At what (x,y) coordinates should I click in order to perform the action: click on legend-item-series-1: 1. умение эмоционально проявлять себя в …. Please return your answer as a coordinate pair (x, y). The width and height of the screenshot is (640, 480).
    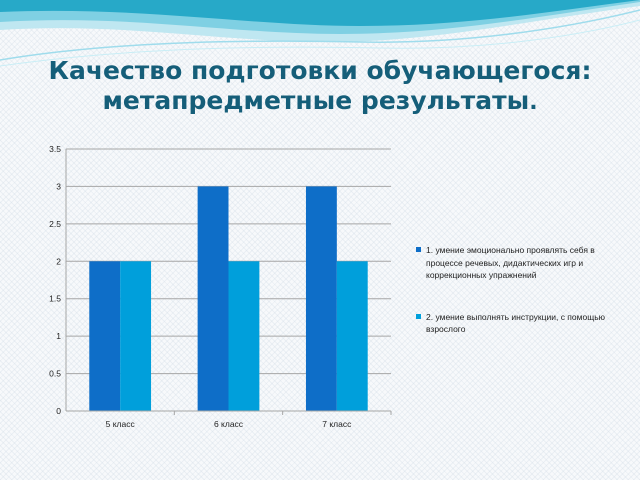
    Looking at the image, I should click on (511, 263).